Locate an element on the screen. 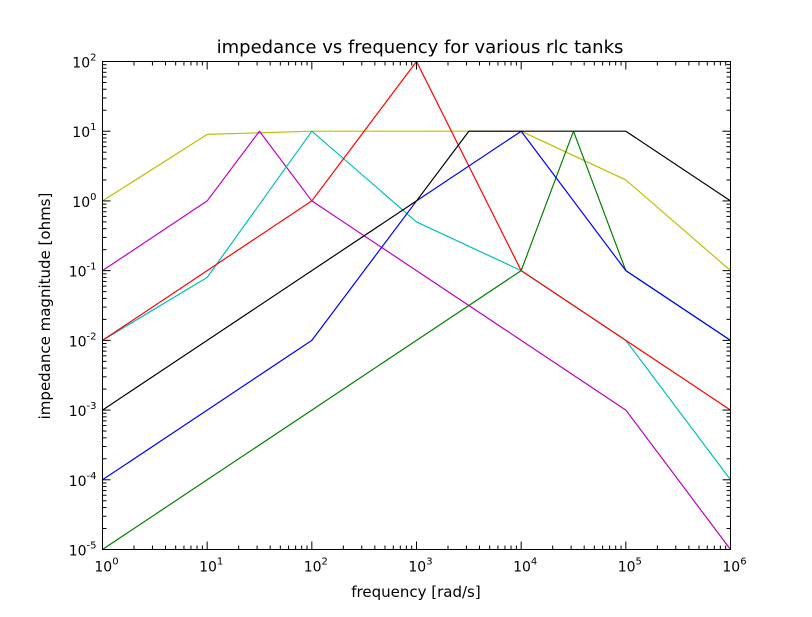 Image resolution: width=812 pixels, height=617 pixels. y-axis-label: impedance magnitude [ohms] is located at coordinates (45, 306).